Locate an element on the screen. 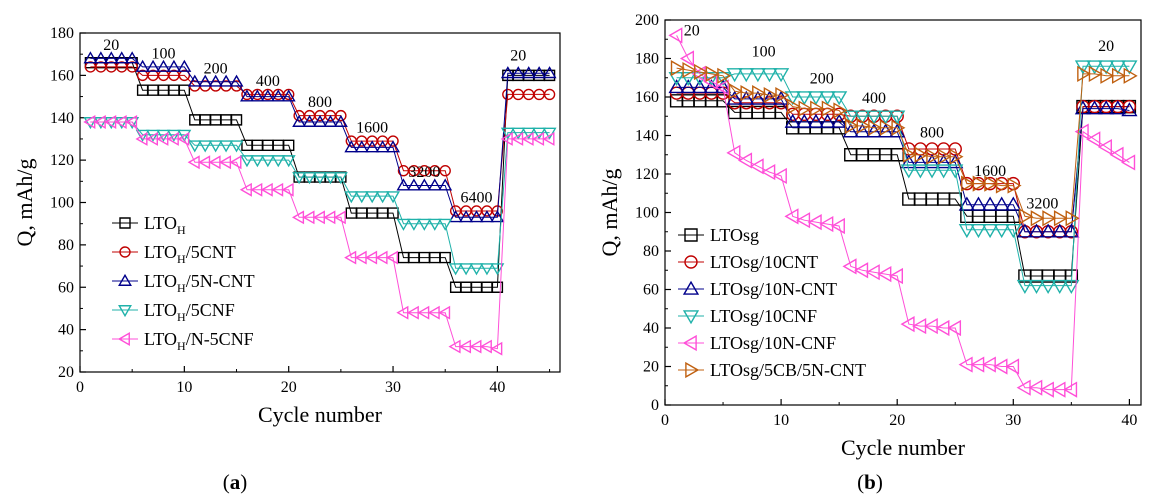  legend-label: LTOH/N-5CNF is located at coordinates (199, 341).